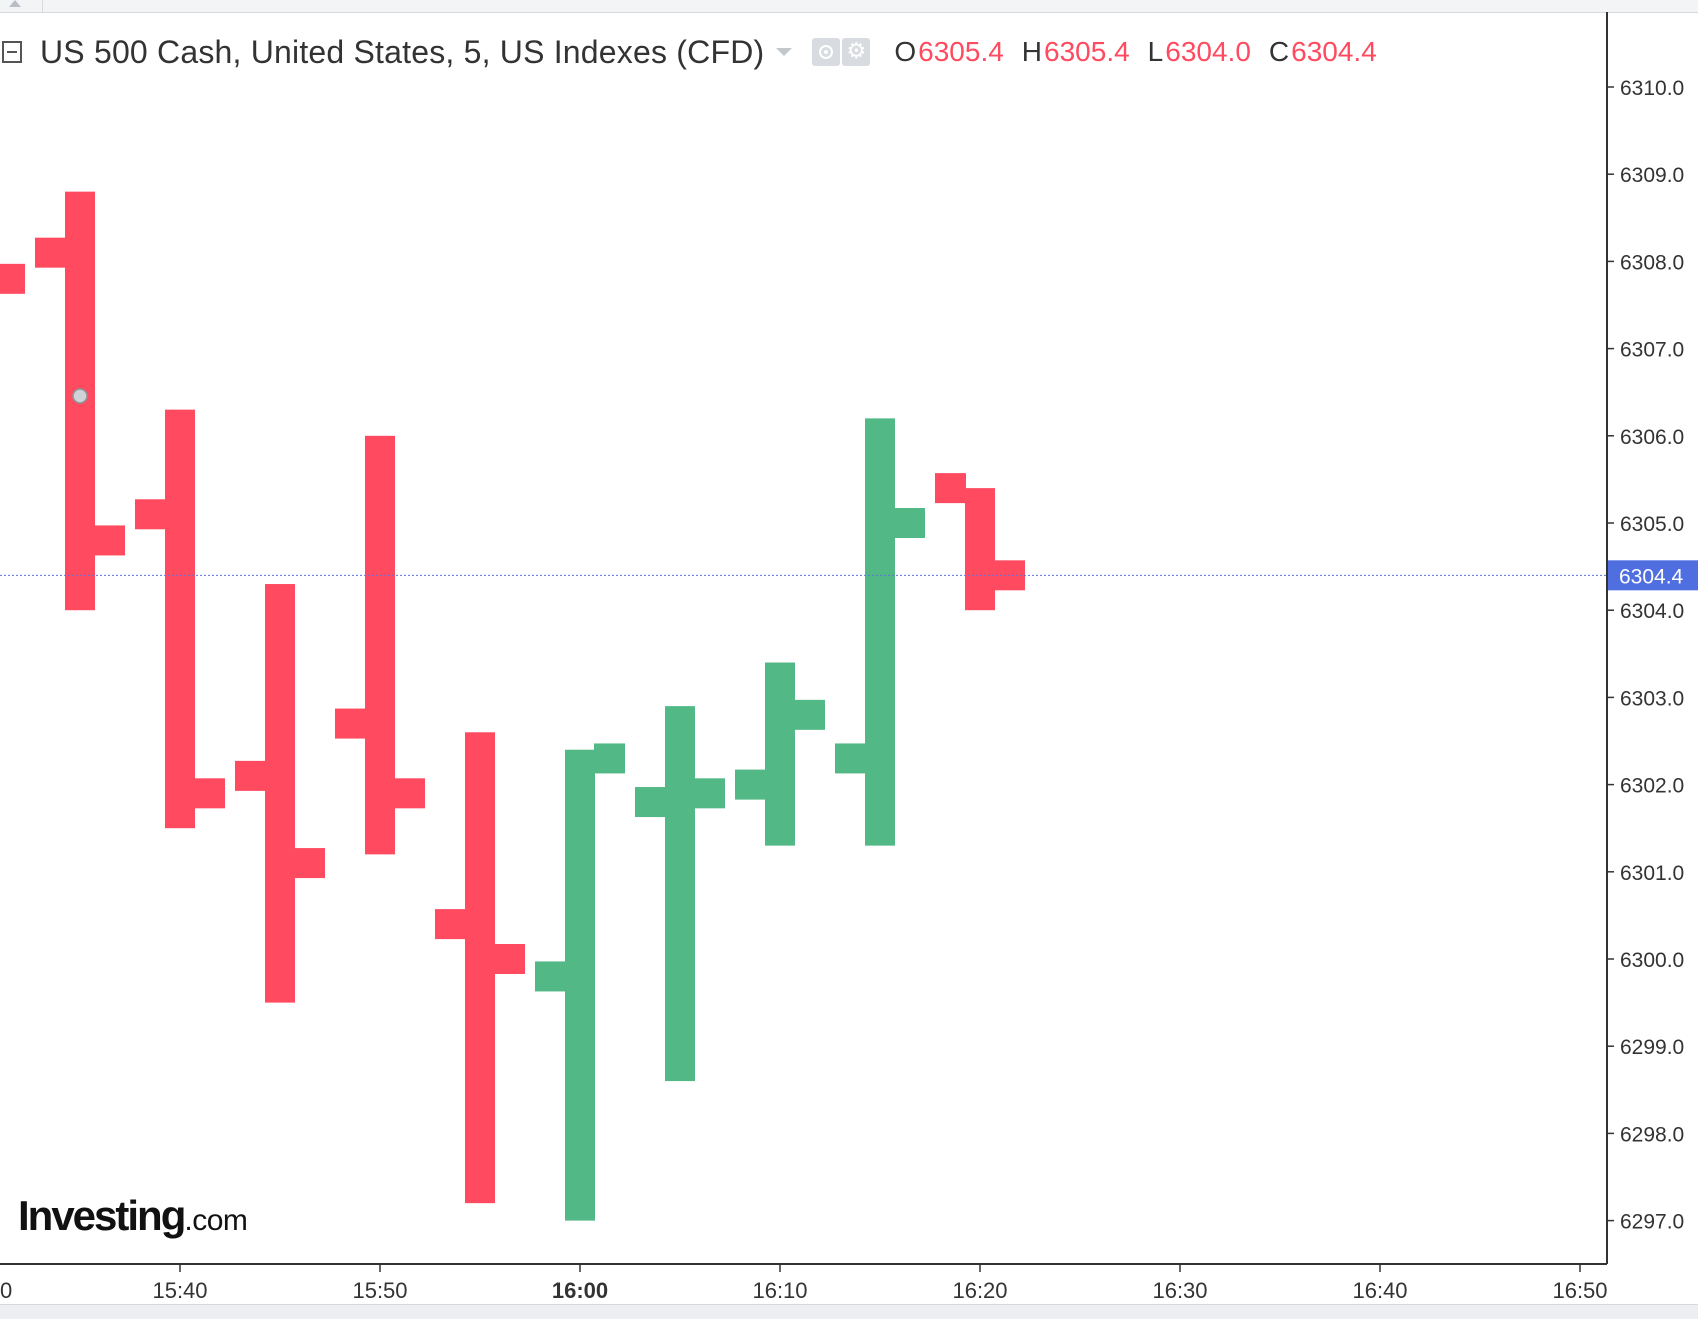 This screenshot has width=1698, height=1319. What do you see at coordinates (1579, 1290) in the screenshot?
I see `time-axis-label: 16:50` at bounding box center [1579, 1290].